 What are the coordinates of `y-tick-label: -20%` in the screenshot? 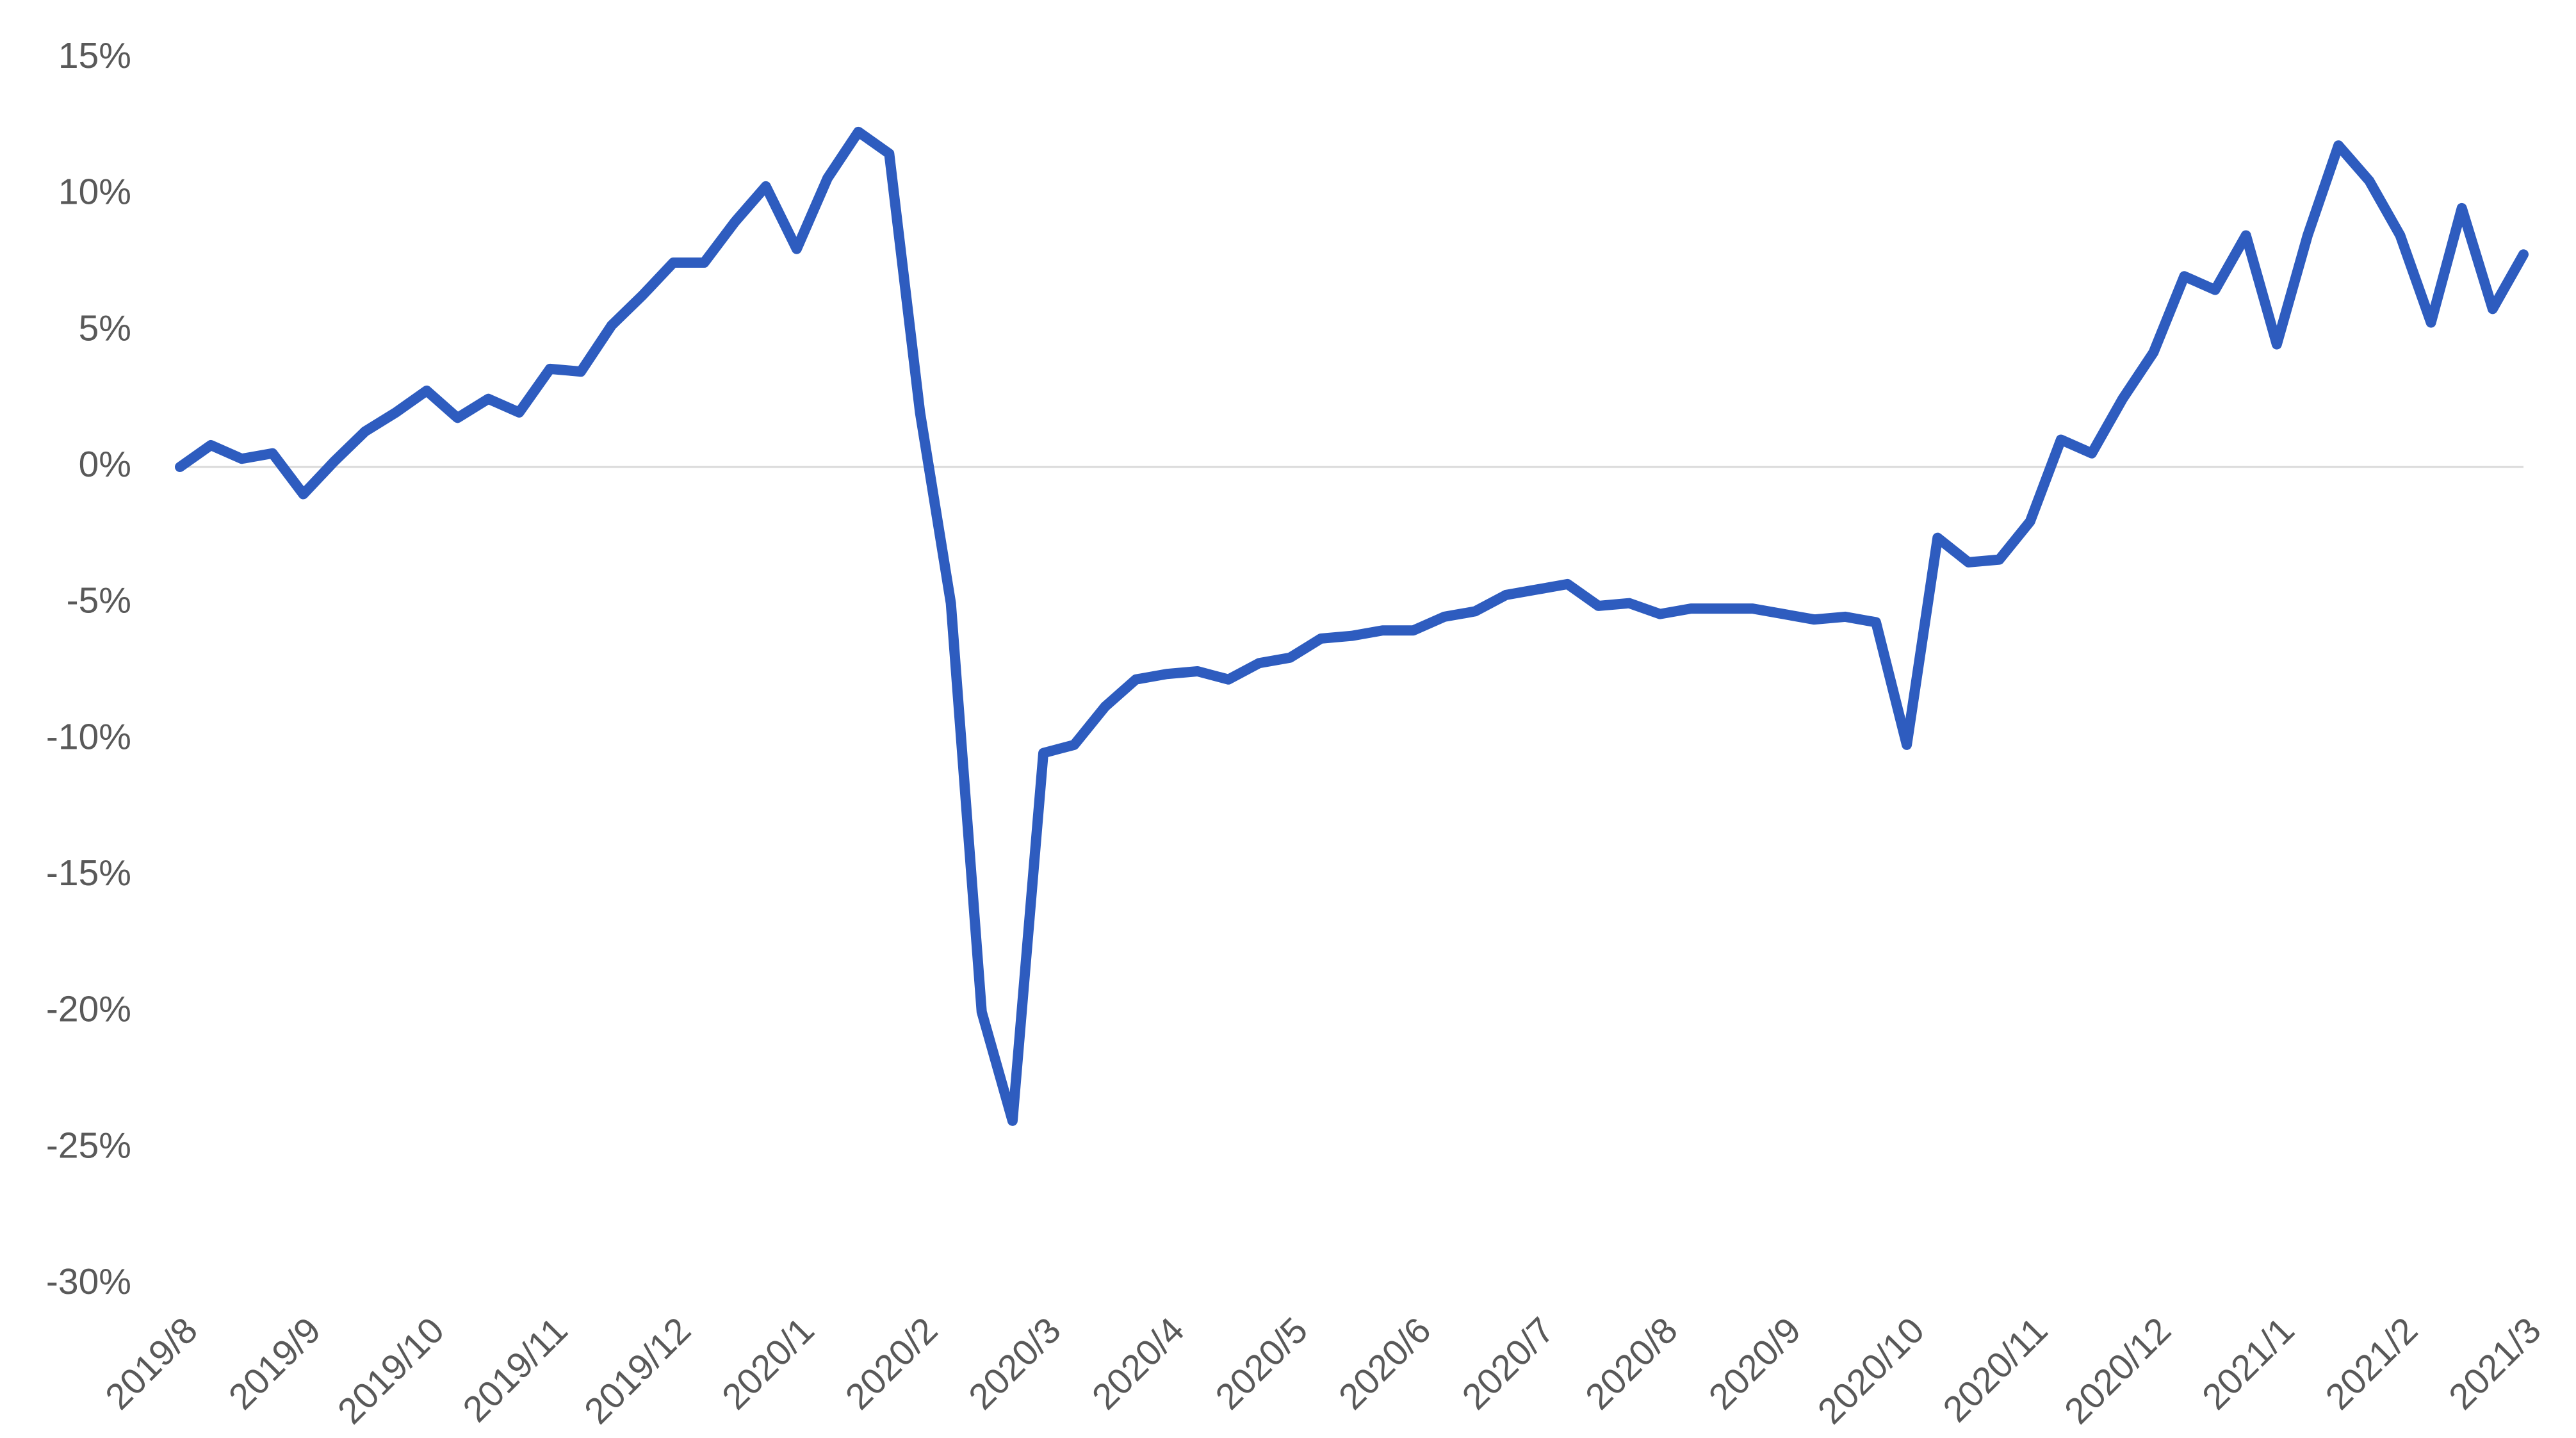 It's located at (88, 1009).